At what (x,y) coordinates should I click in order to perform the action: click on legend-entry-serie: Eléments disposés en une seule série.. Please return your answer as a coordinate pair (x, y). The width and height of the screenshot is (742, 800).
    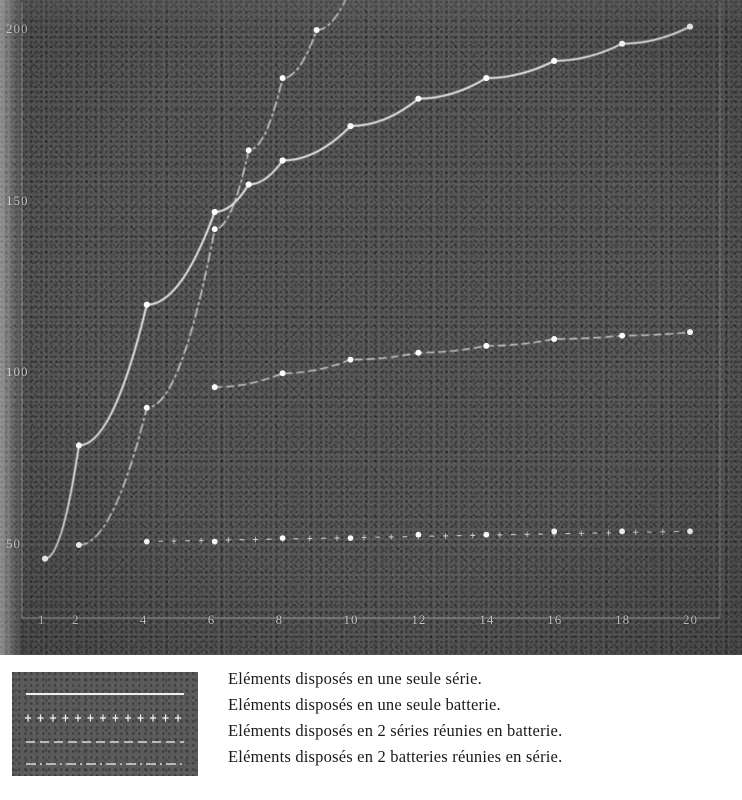
    Looking at the image, I should click on (355, 678).